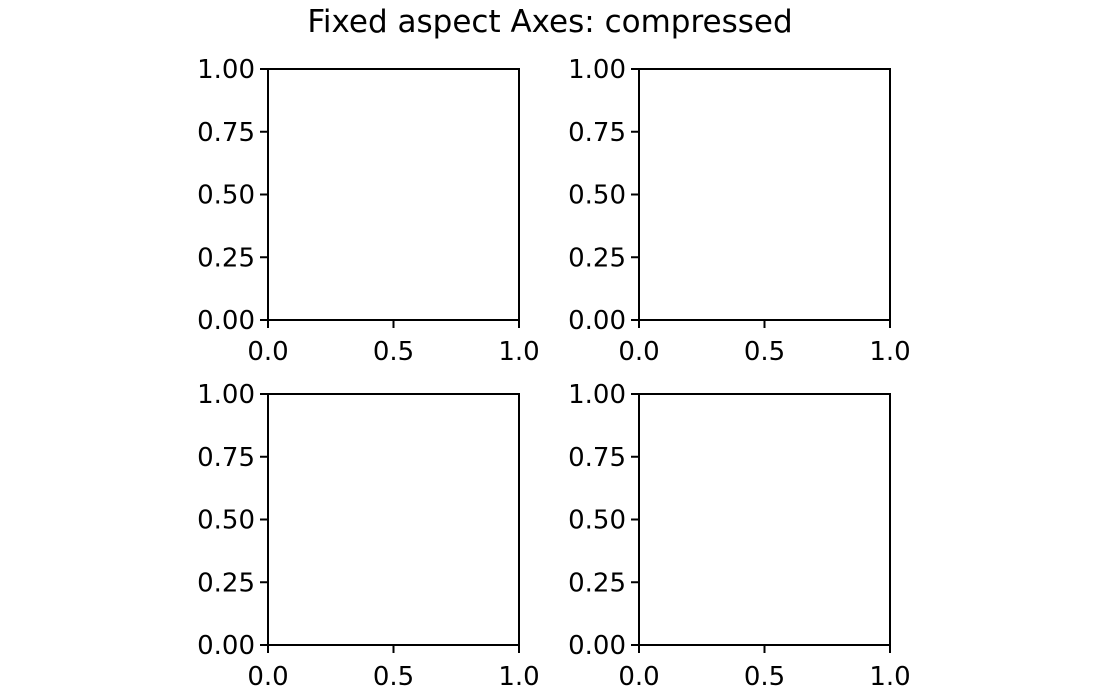 This screenshot has width=1100, height=700. Describe the element at coordinates (549, 22) in the screenshot. I see `figure-suptitle: Fixed aspect Axes: compressed` at that location.